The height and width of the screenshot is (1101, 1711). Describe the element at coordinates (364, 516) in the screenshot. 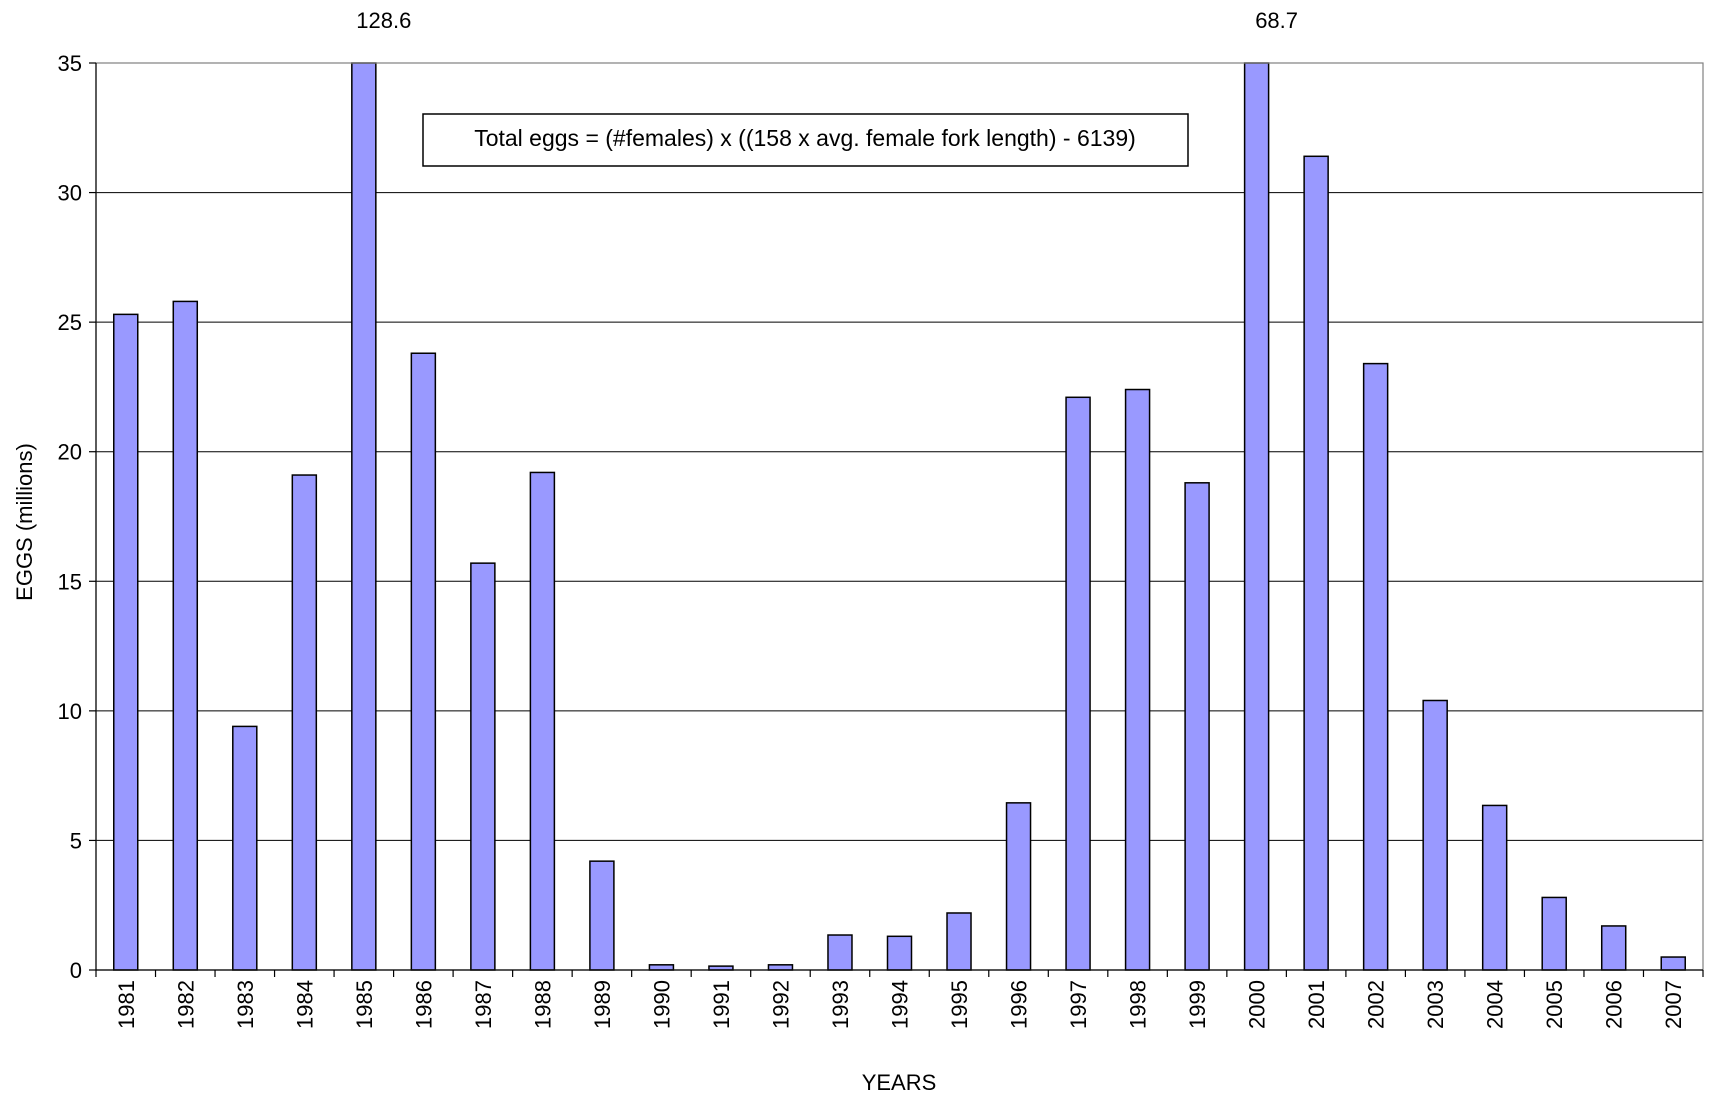

I see `bar-1985` at that location.